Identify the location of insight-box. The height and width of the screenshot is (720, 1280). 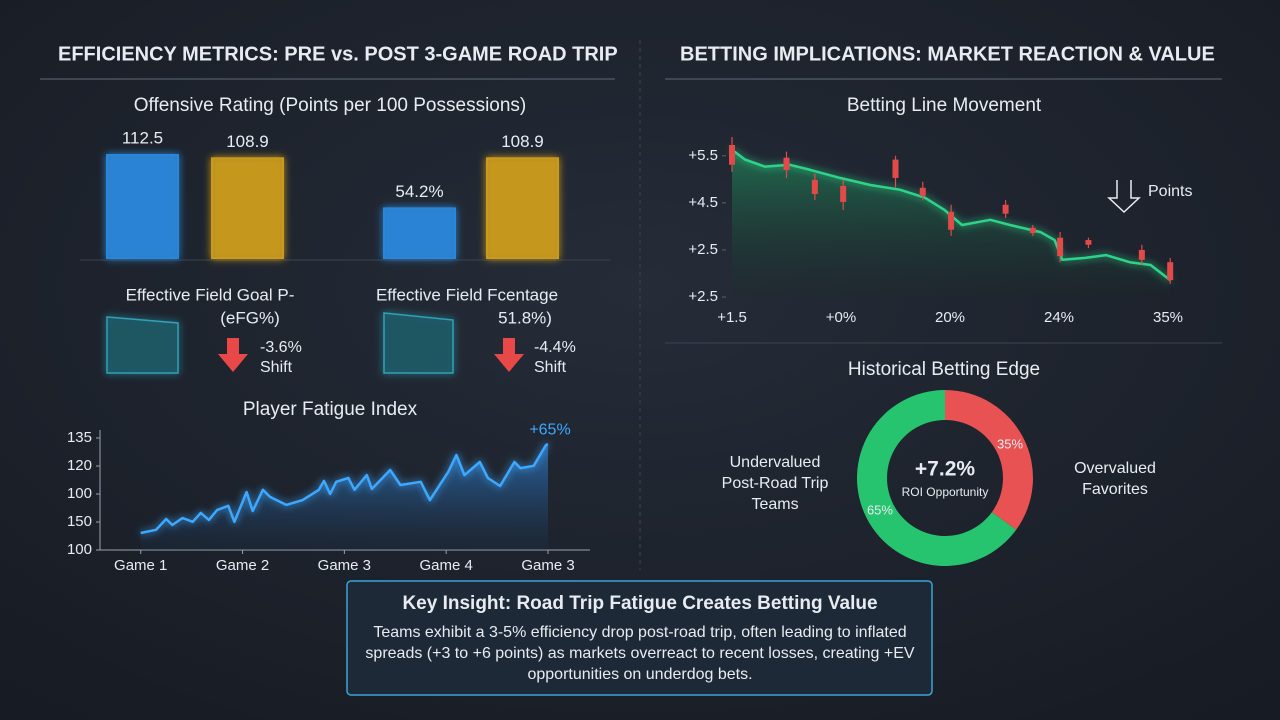
(639, 638).